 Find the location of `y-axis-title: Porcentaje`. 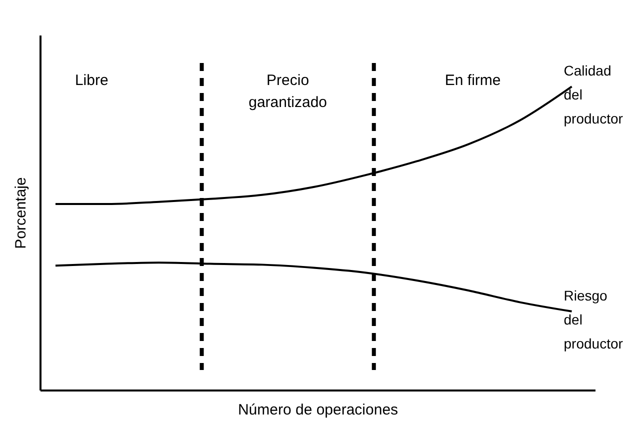

y-axis-title: Porcentaje is located at coordinates (21, 213).